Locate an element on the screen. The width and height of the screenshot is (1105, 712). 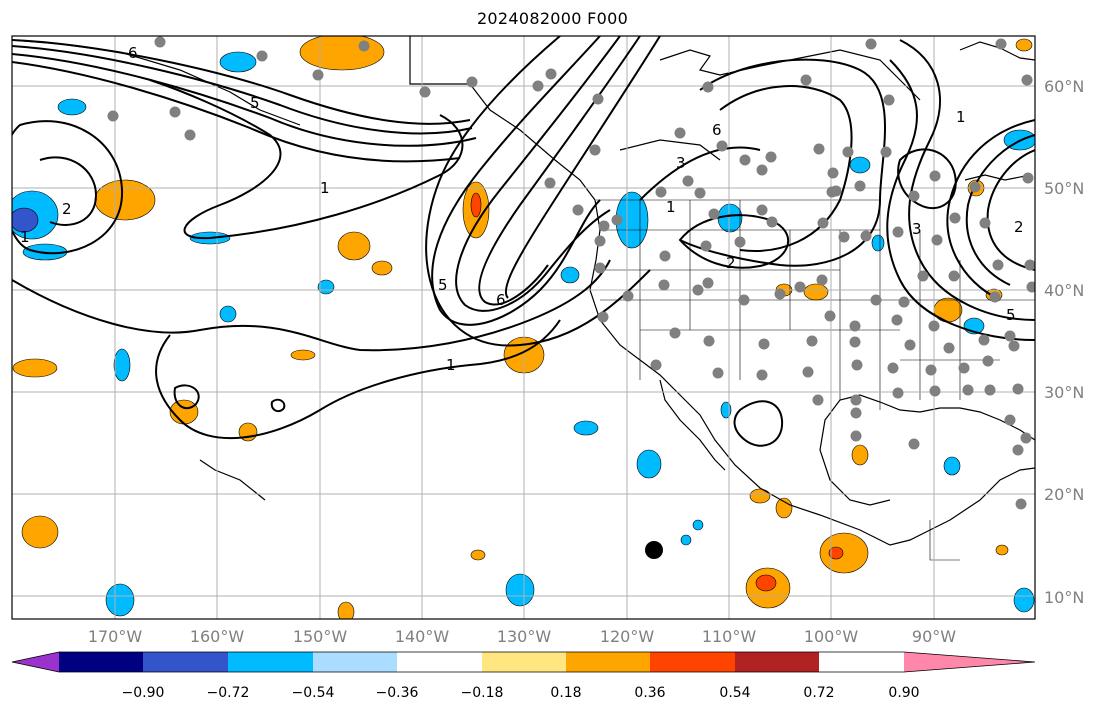
colorbar-tick-label: 0.72 is located at coordinates (818, 693).